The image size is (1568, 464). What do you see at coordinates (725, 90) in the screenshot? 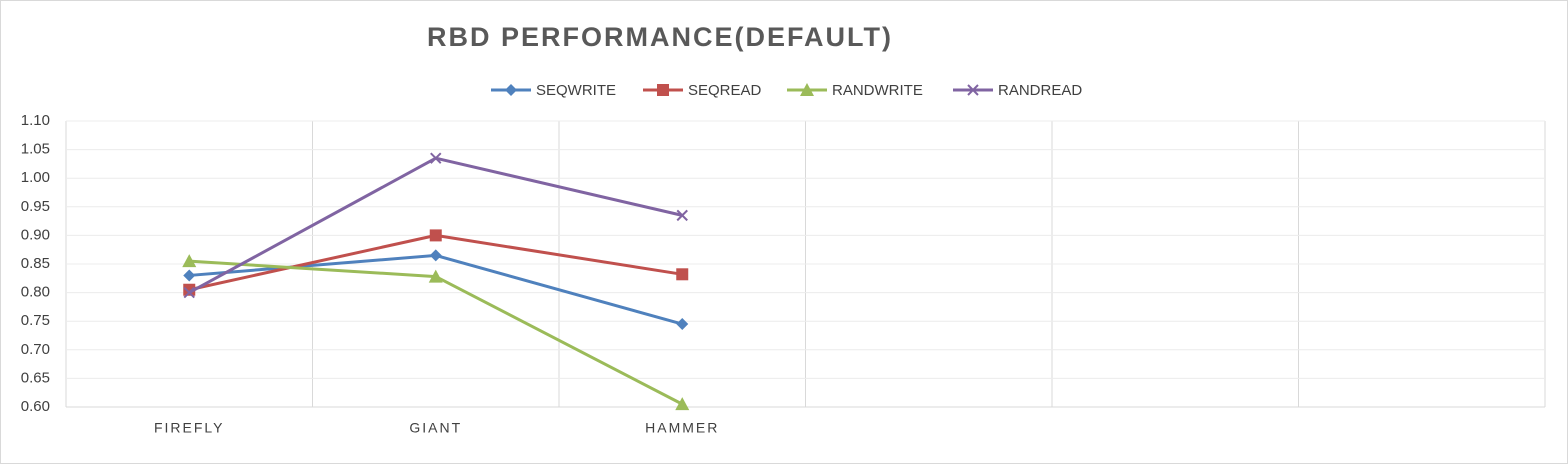
I see `legend-label: SEQREAD` at bounding box center [725, 90].